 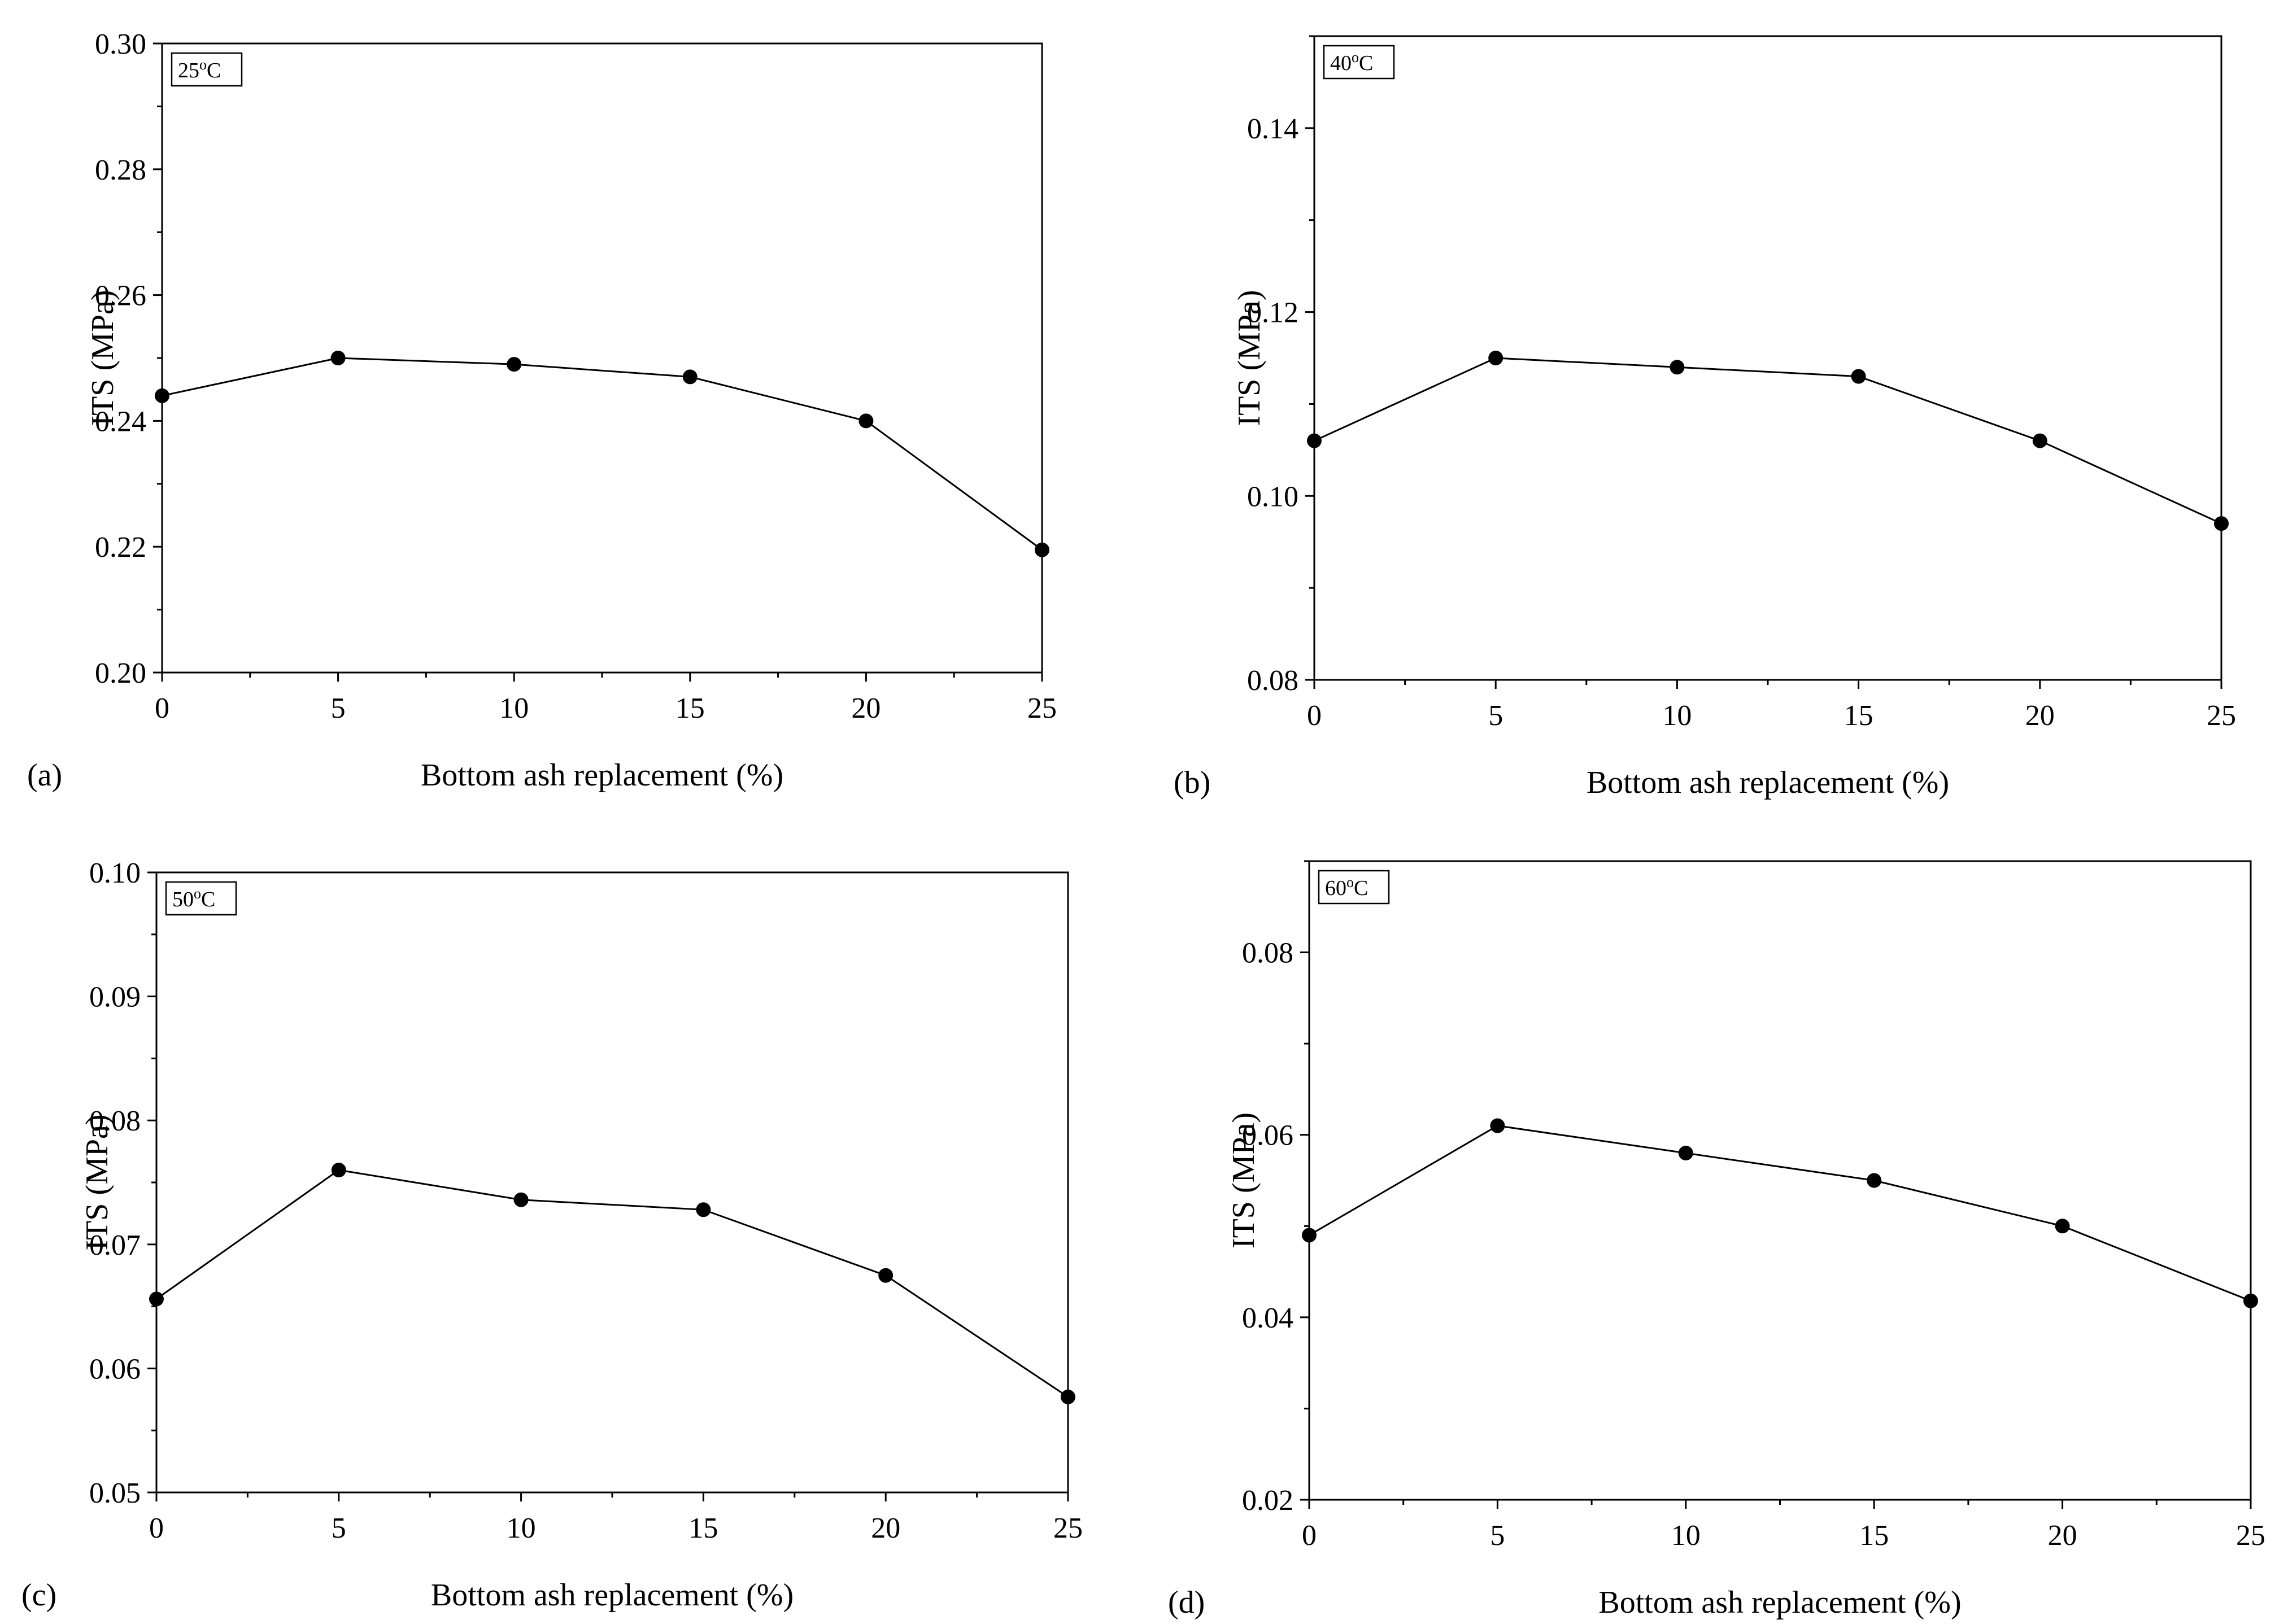 What do you see at coordinates (193, 898) in the screenshot?
I see `temperature-label: 50oC` at bounding box center [193, 898].